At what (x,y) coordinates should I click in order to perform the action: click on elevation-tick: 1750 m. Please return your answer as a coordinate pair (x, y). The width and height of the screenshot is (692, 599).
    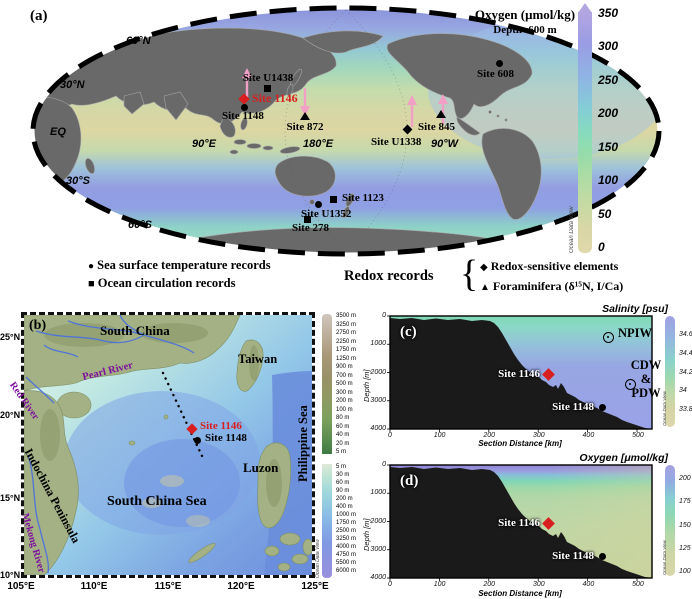
    Looking at the image, I should click on (346, 350).